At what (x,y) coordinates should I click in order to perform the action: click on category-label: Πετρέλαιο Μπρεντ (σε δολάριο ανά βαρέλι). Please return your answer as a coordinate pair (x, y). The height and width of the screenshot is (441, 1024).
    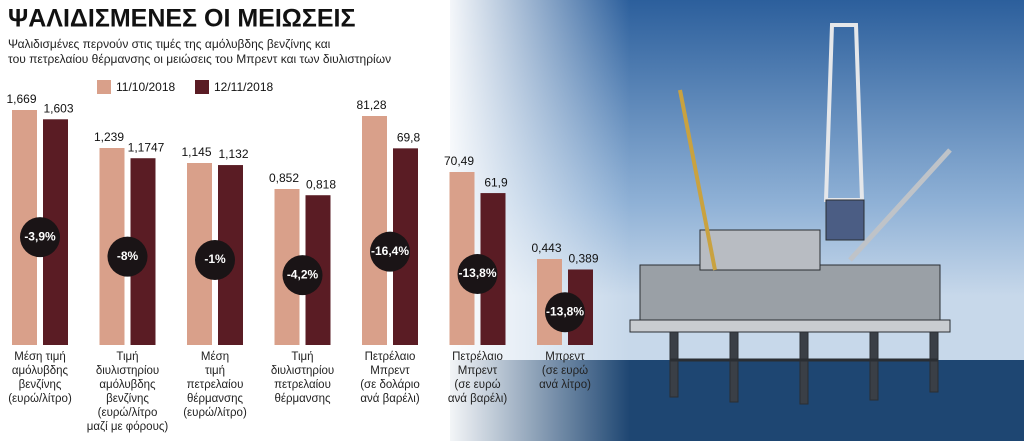
    Looking at the image, I should click on (390, 378).